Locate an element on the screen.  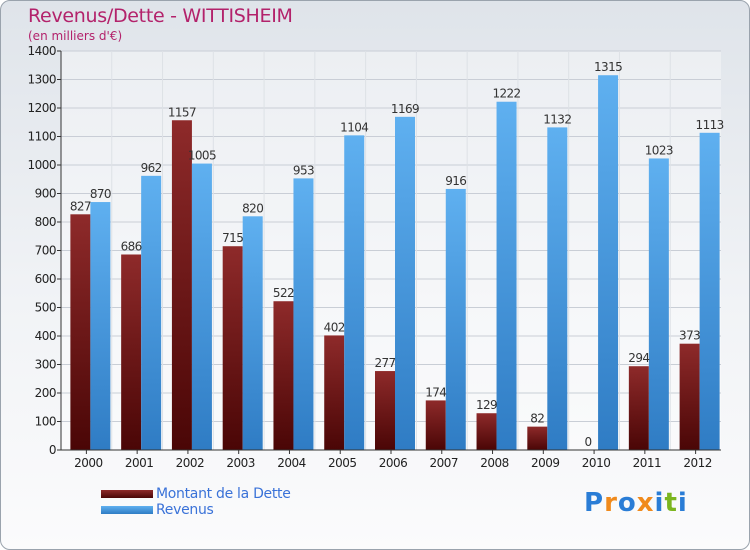
x-tick-label: 2003 is located at coordinates (240, 463).